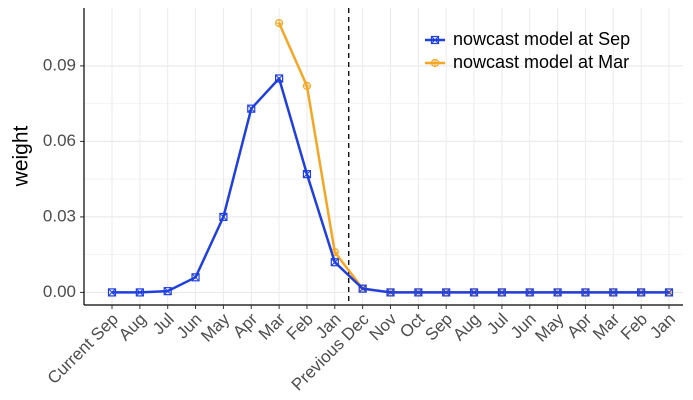 The image size is (693, 400). Describe the element at coordinates (383, 326) in the screenshot. I see `x-tick-label: Nov` at that location.